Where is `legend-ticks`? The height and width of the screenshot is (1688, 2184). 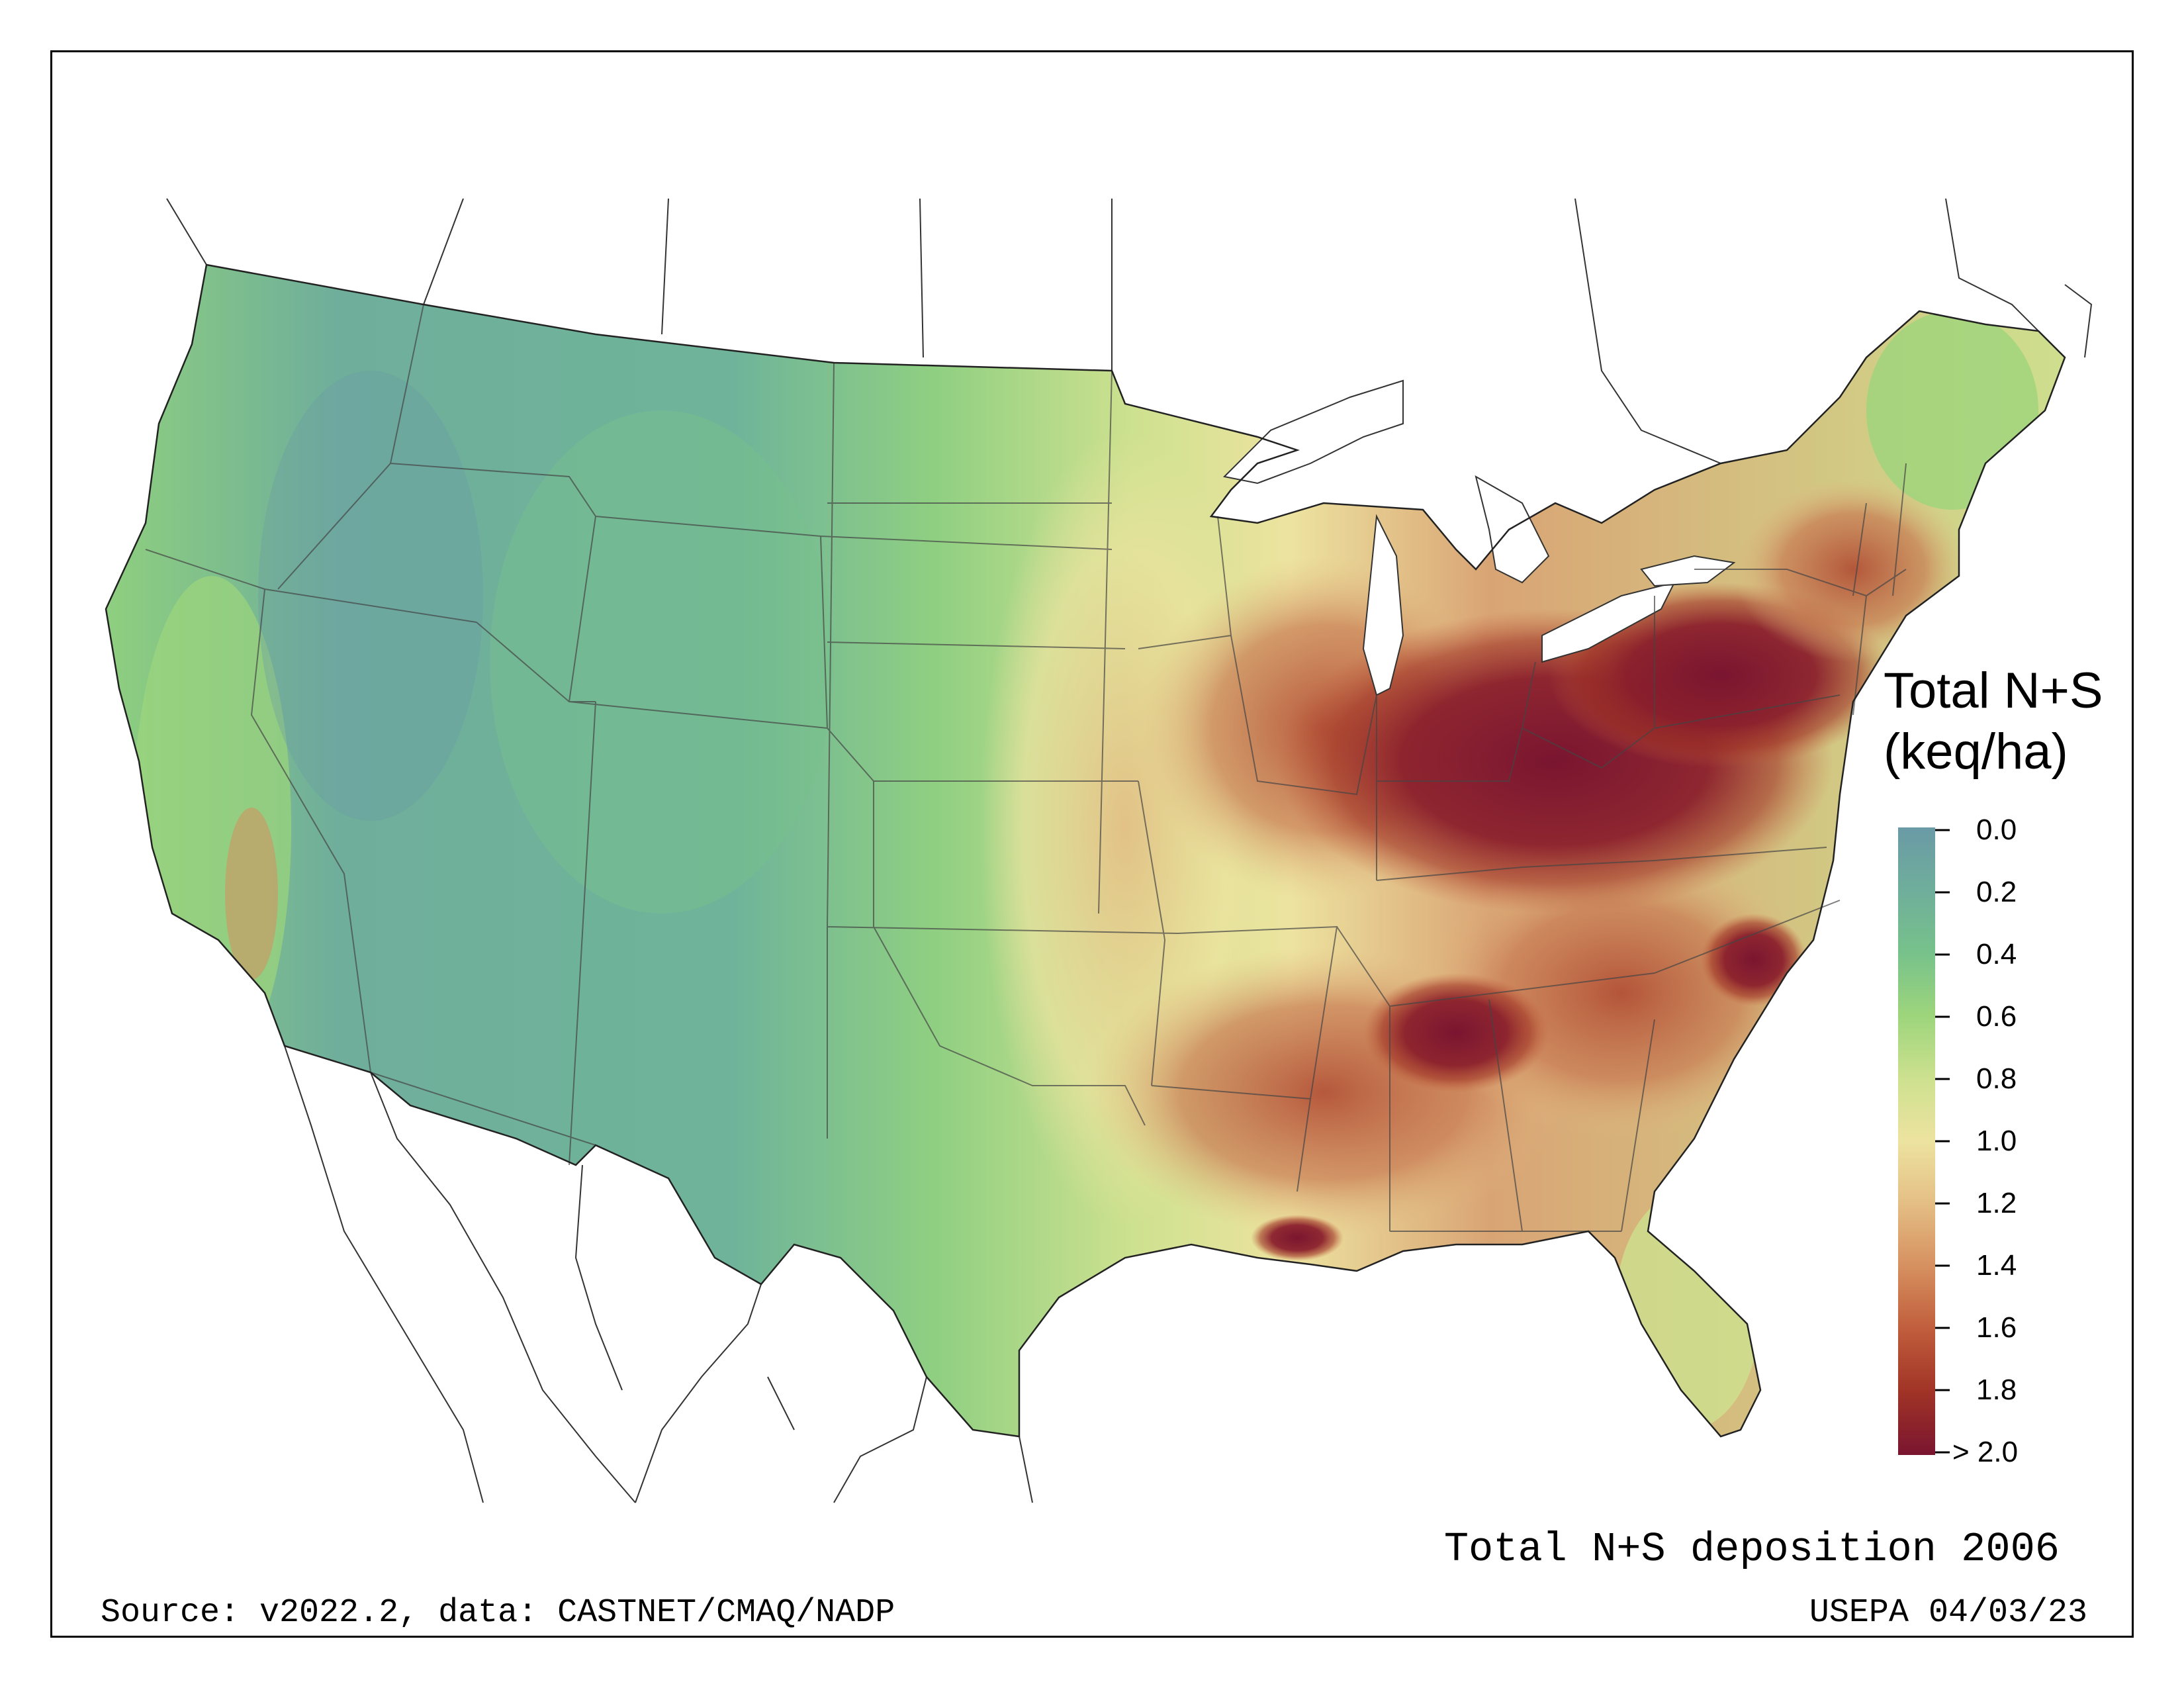 legend-ticks is located at coordinates (1942, 1141).